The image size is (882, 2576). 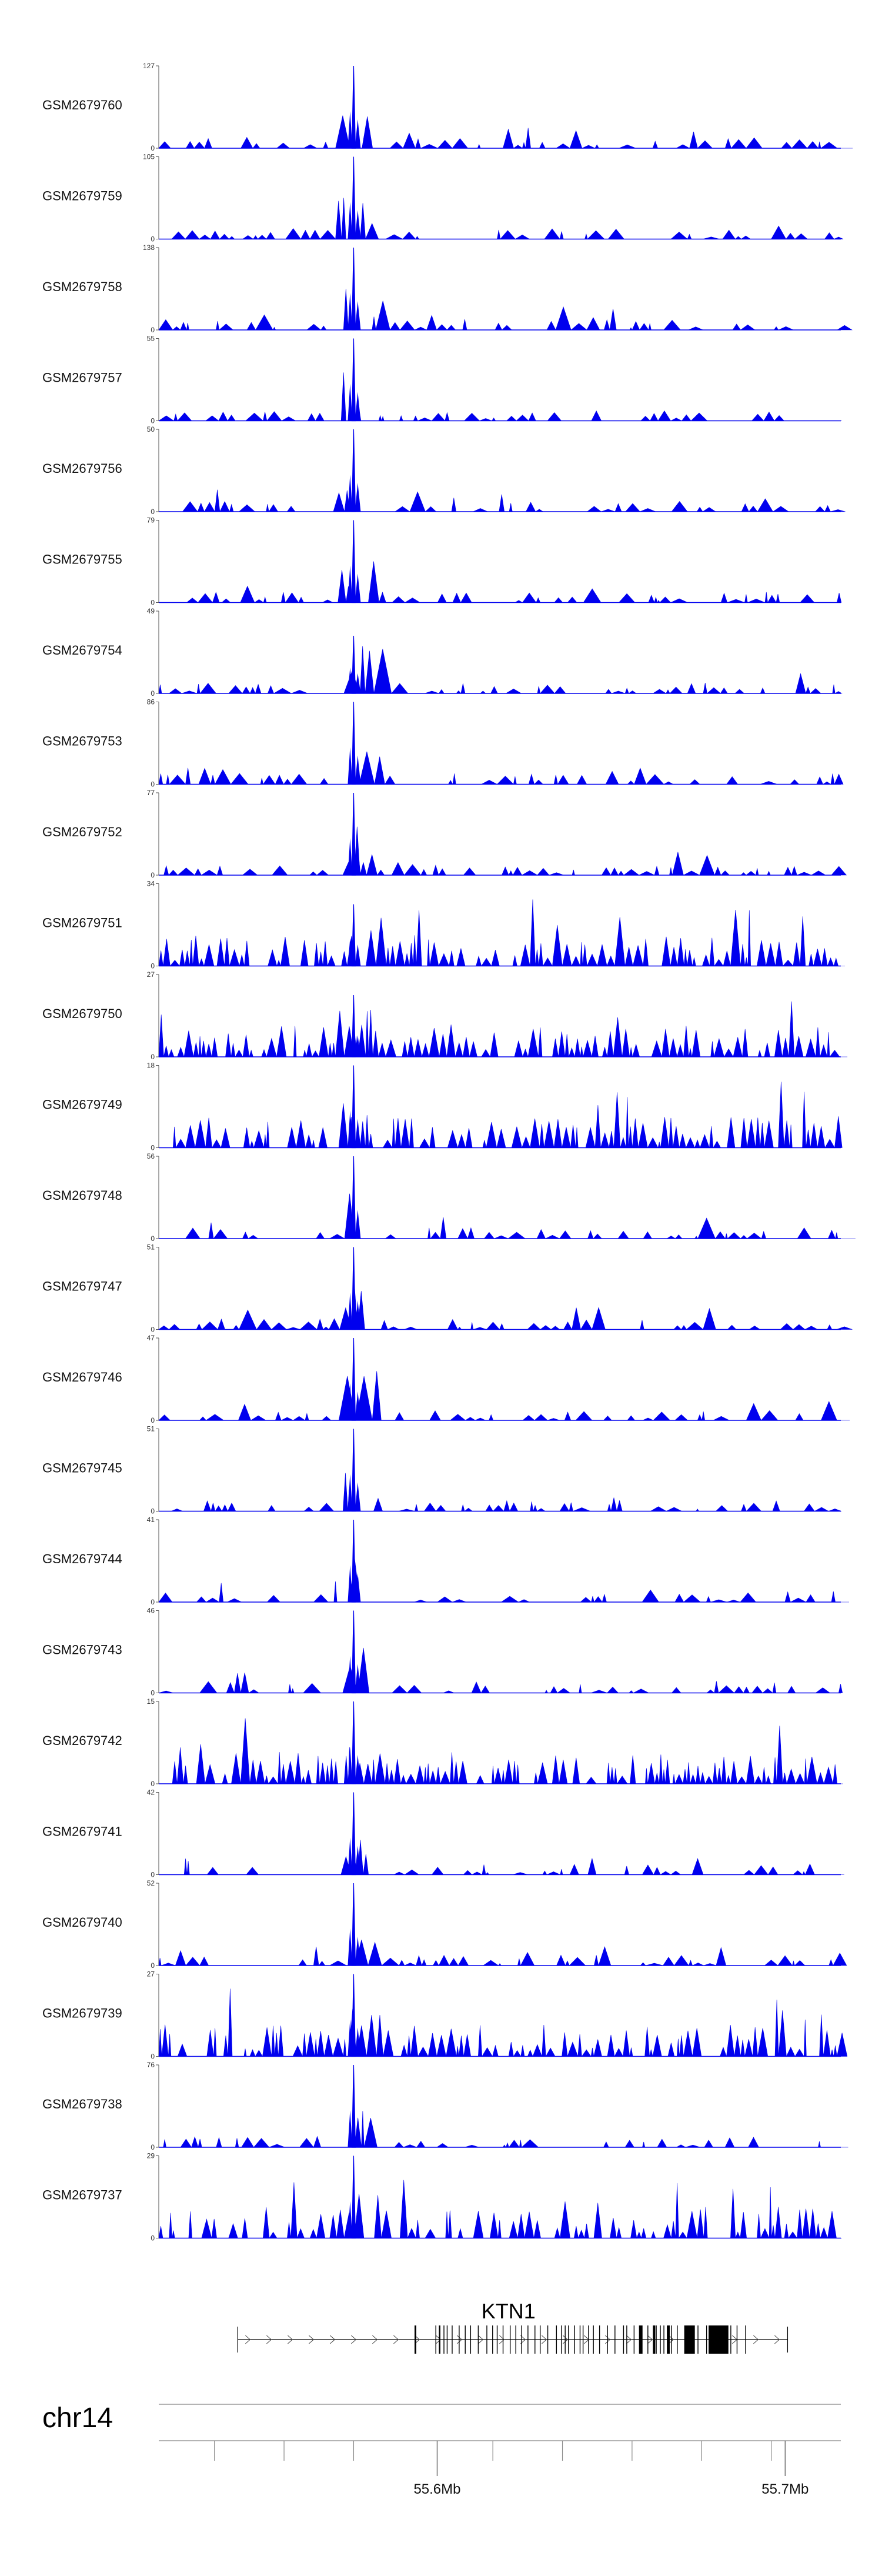 What do you see at coordinates (82, 1195) in the screenshot?
I see `track-label: GSM2679748` at bounding box center [82, 1195].